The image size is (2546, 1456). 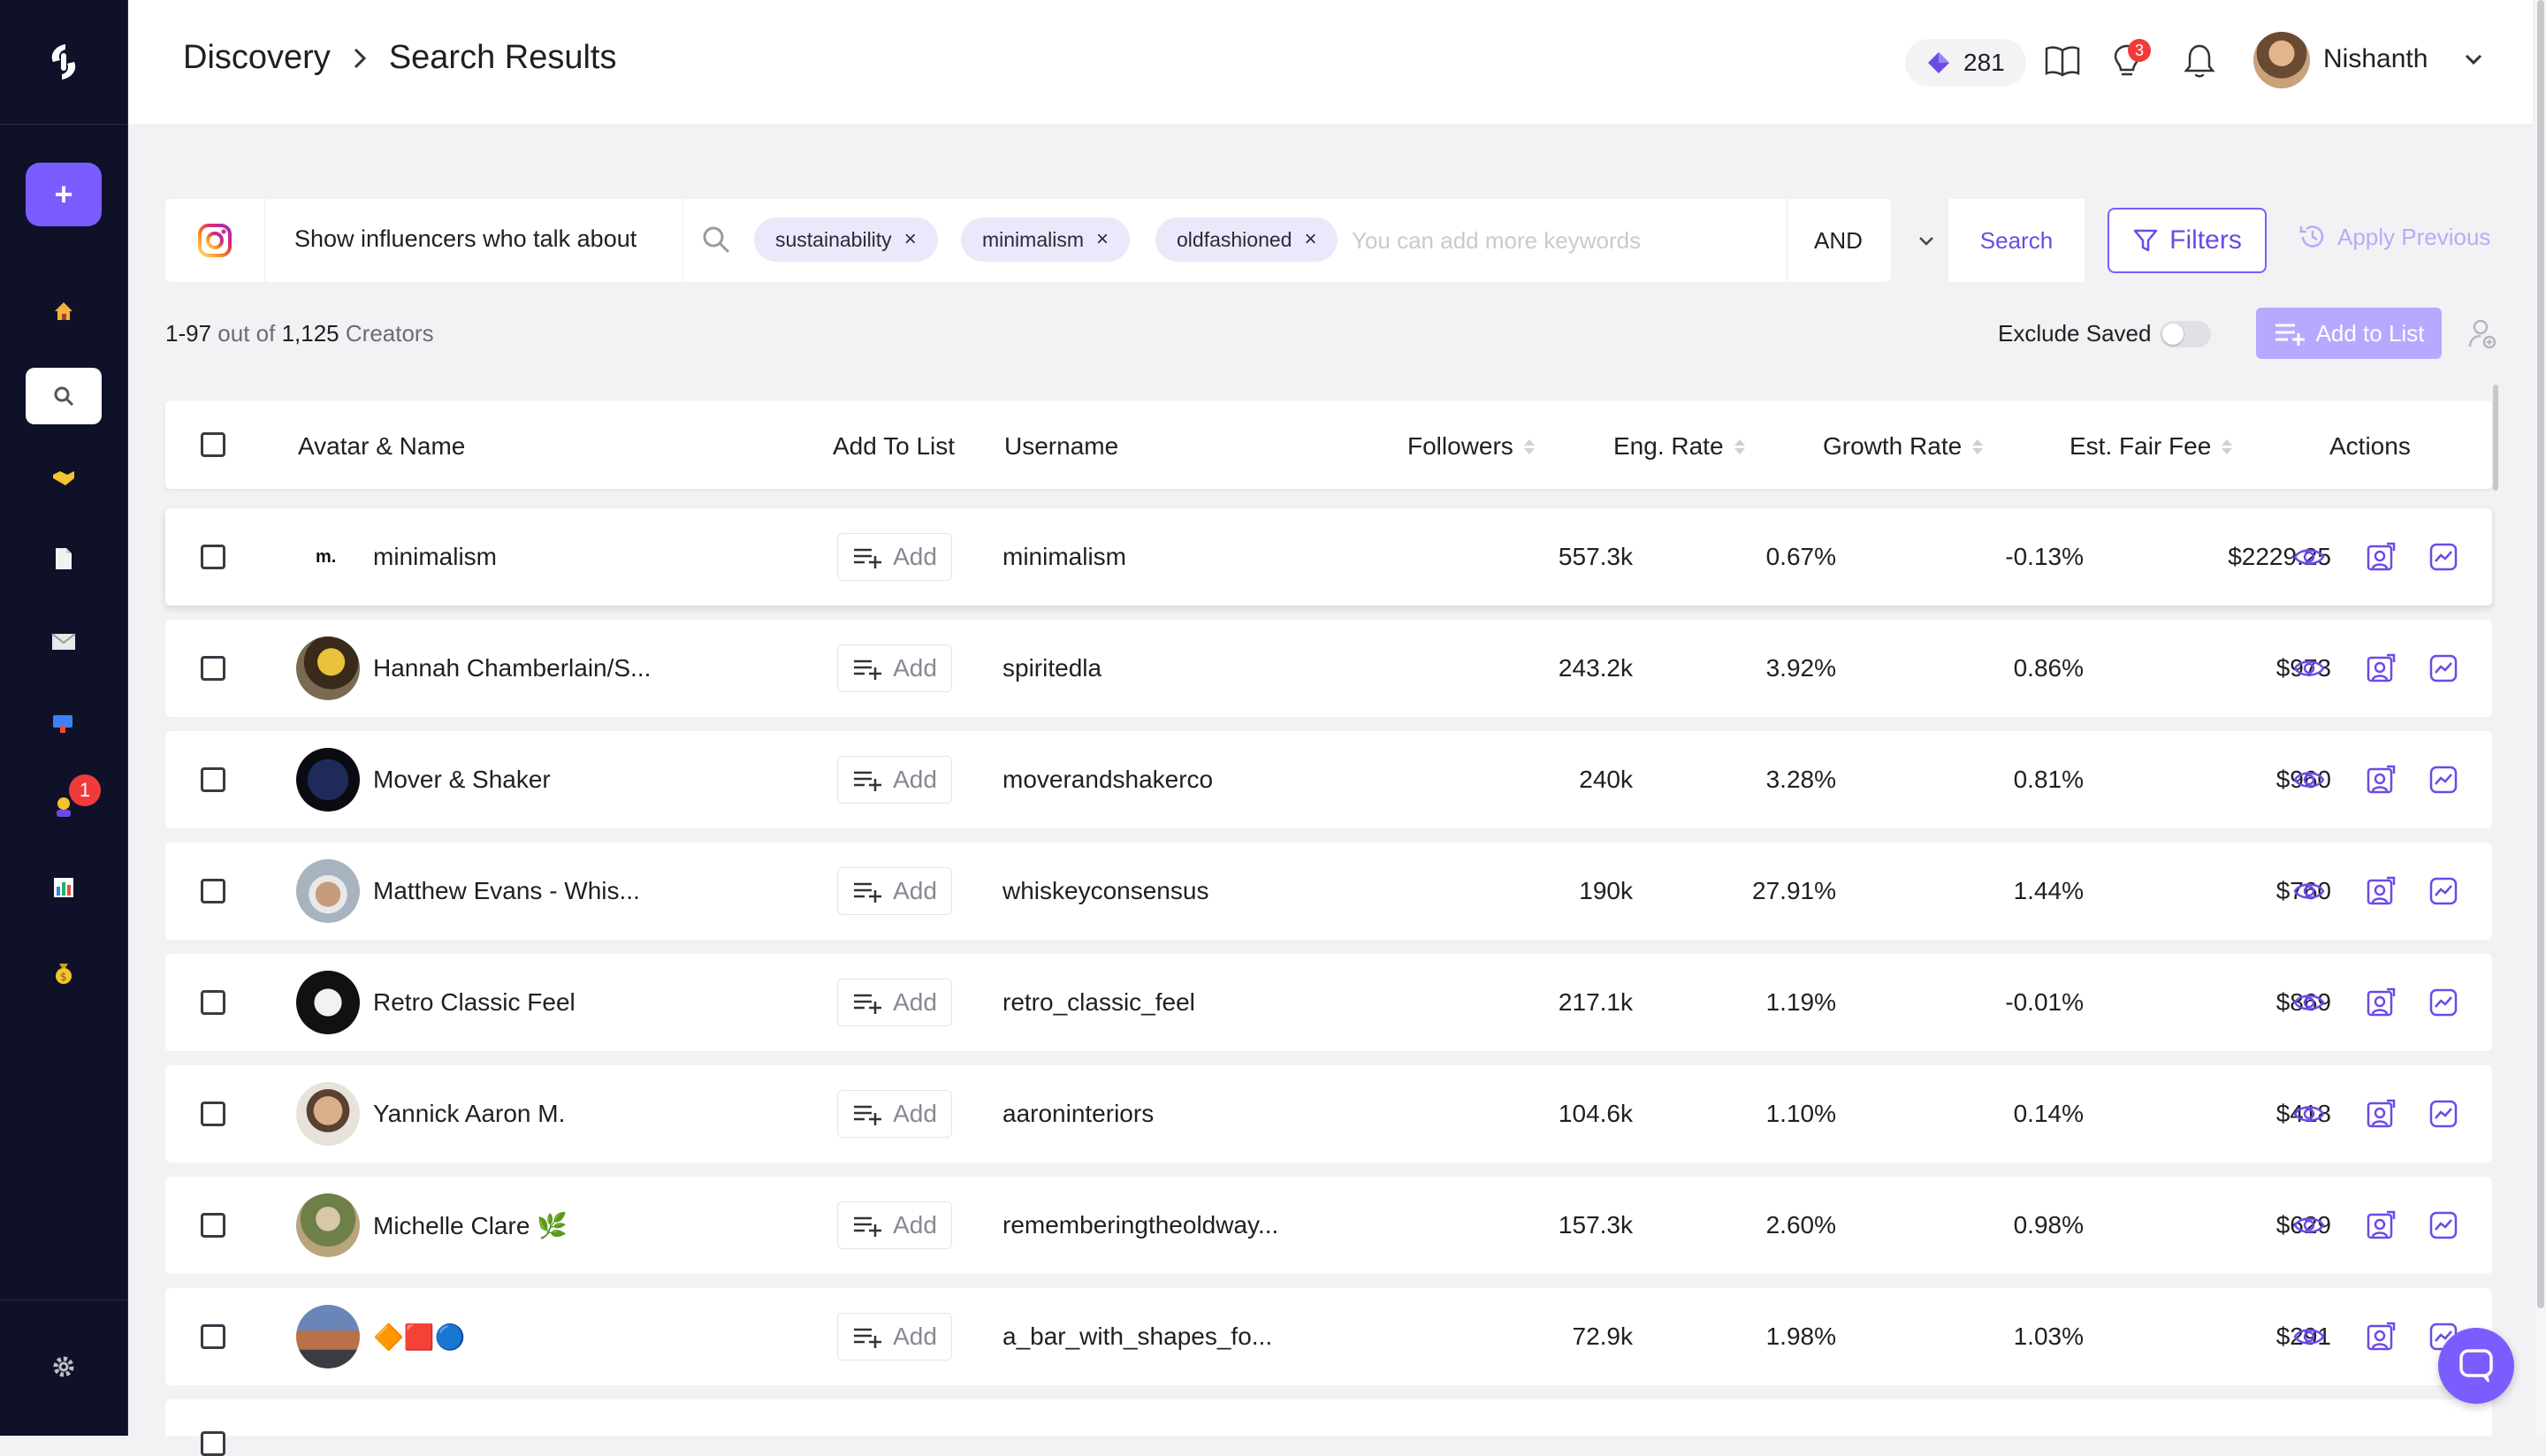 What do you see at coordinates (2187, 240) in the screenshot?
I see `filters-button: Filters` at bounding box center [2187, 240].